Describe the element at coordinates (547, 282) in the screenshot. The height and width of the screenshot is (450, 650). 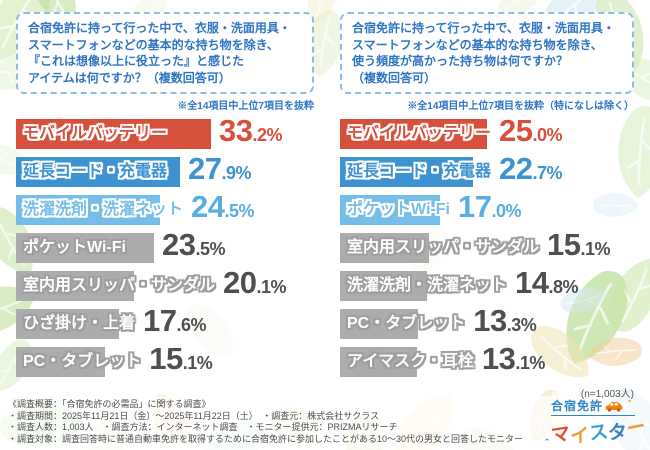
I see `bar-value: 14.8%` at that location.